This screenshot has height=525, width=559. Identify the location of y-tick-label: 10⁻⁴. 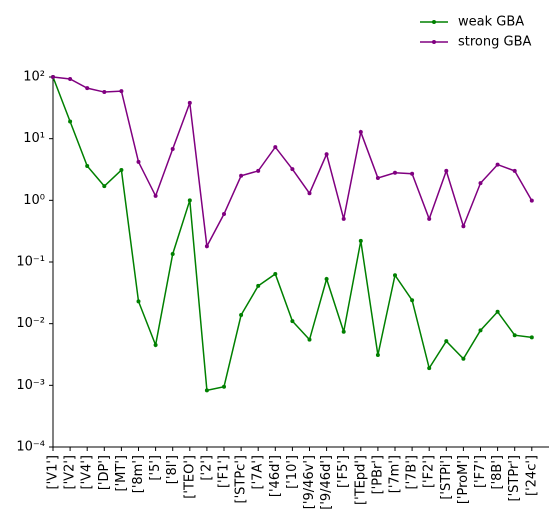
(30, 447).